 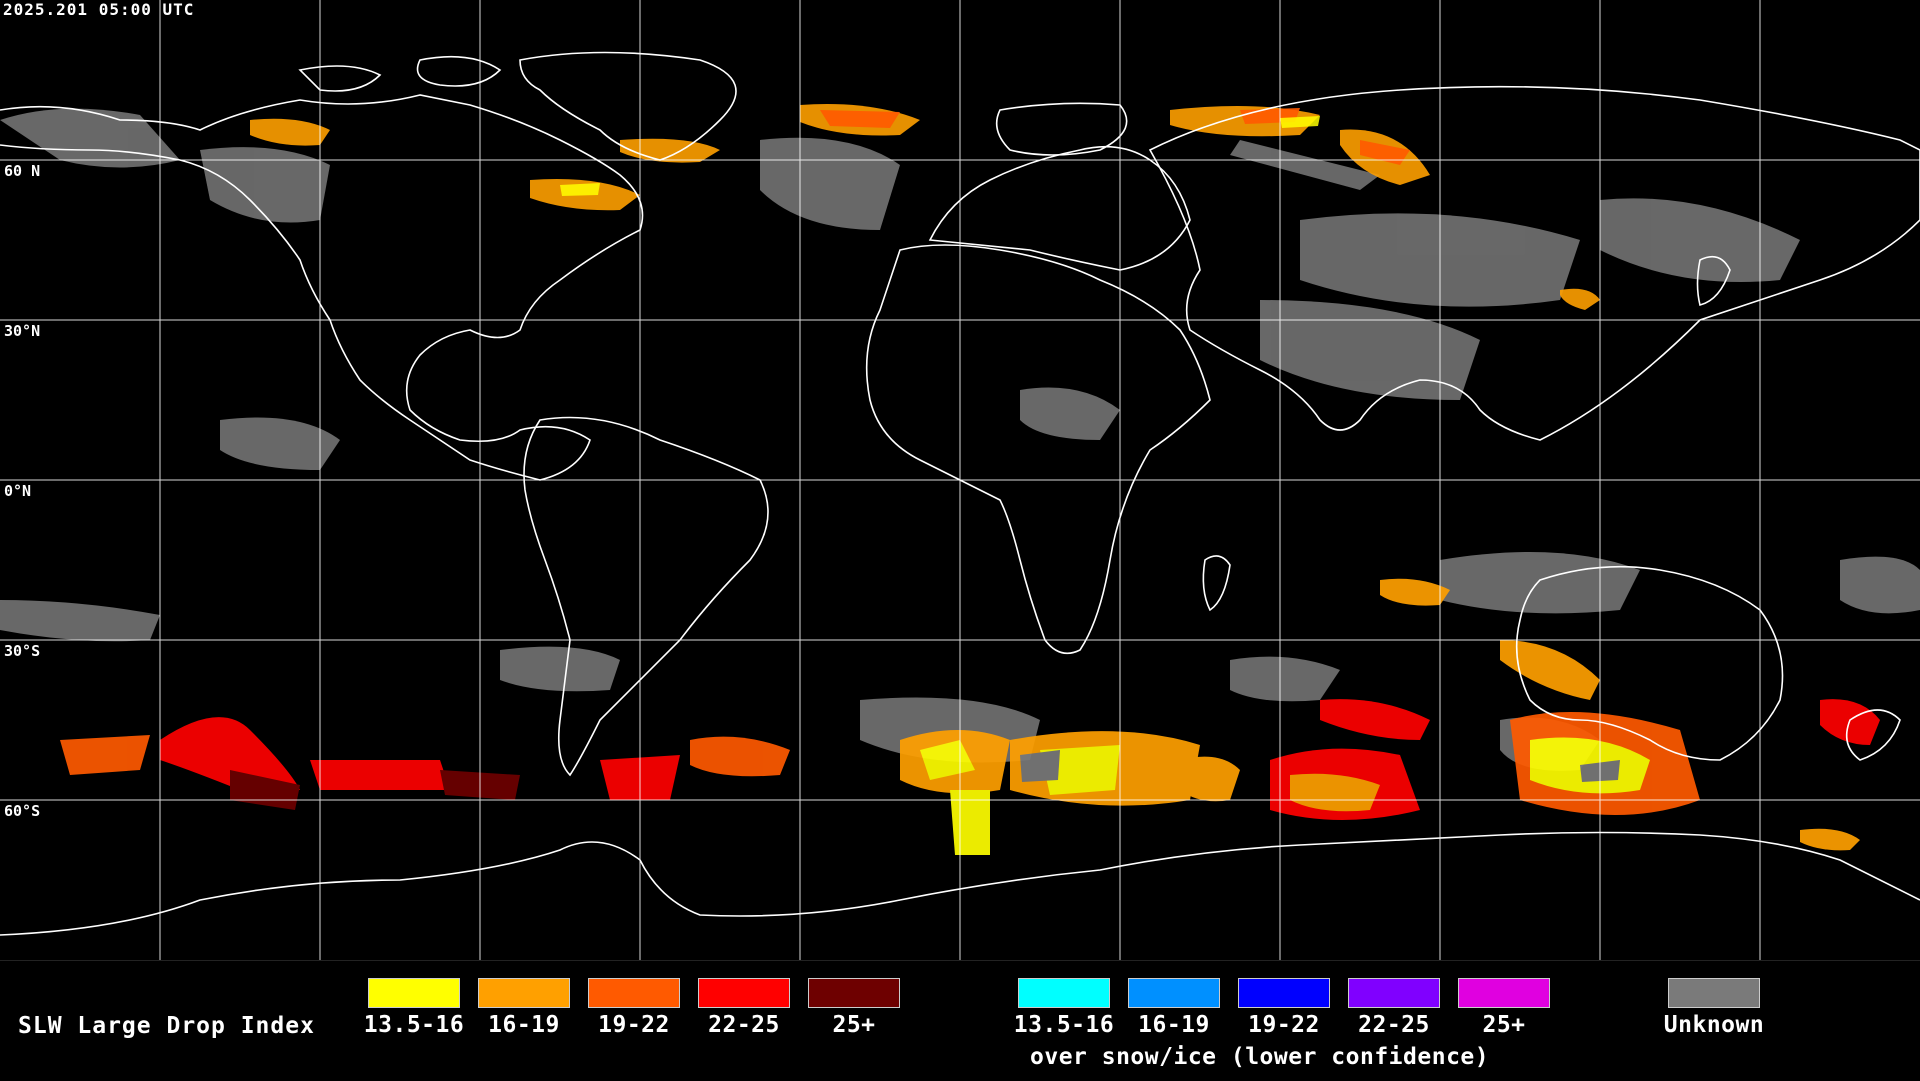 I want to click on lat-label-60s: 60°S, so click(x=22, y=811).